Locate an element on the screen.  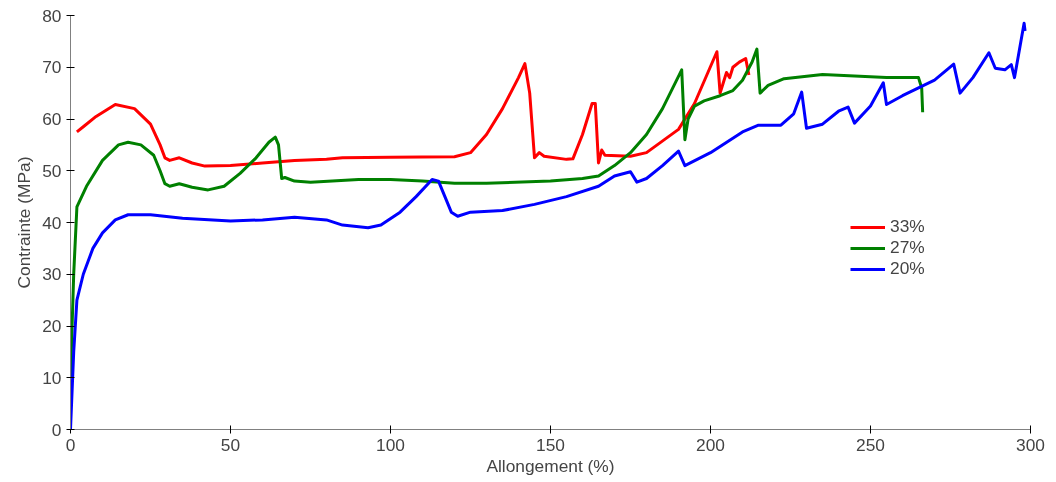
y-tick-label: 10 is located at coordinates (52, 377).